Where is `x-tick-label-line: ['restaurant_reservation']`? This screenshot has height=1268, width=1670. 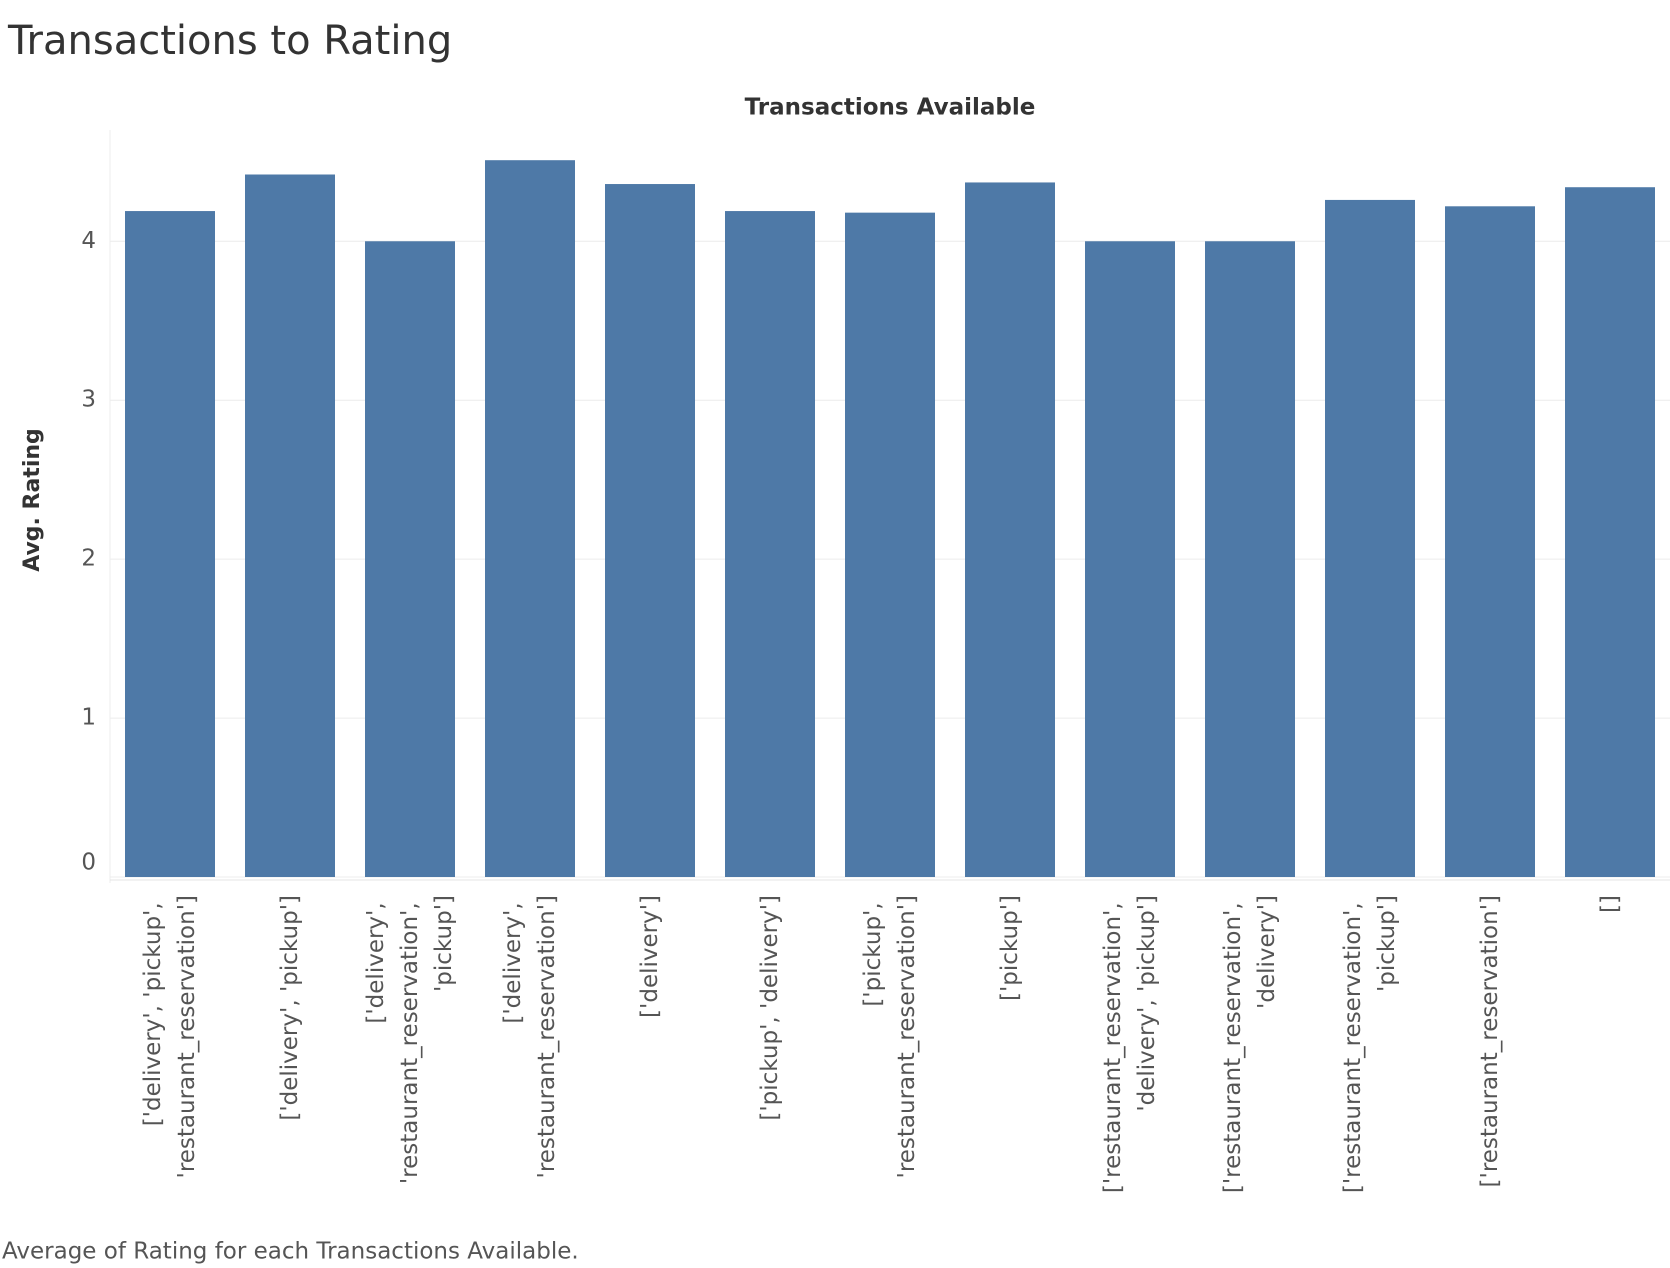
x-tick-label-line: ['restaurant_reservation'] is located at coordinates (1490, 1041).